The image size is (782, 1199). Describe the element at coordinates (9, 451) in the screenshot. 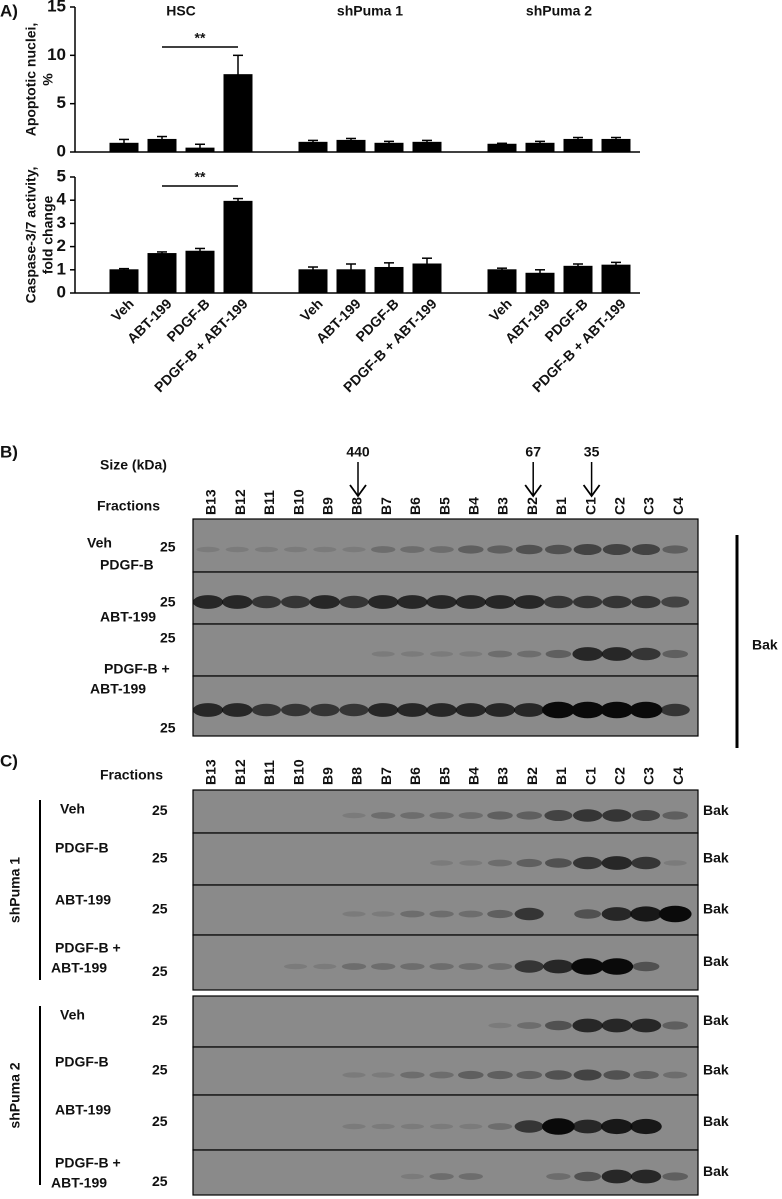

I see `panel-label: B)` at that location.